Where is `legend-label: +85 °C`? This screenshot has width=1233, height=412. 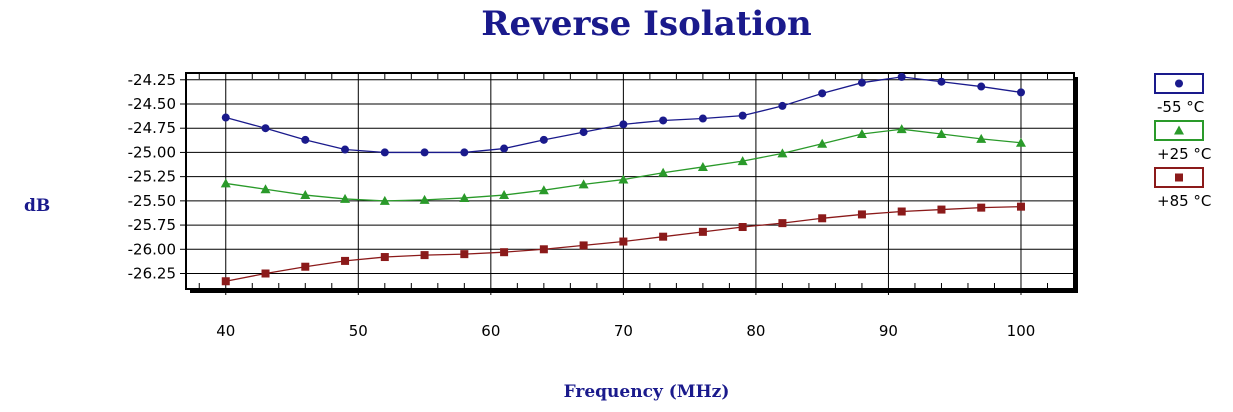 legend-label: +85 °C is located at coordinates (1184, 201).